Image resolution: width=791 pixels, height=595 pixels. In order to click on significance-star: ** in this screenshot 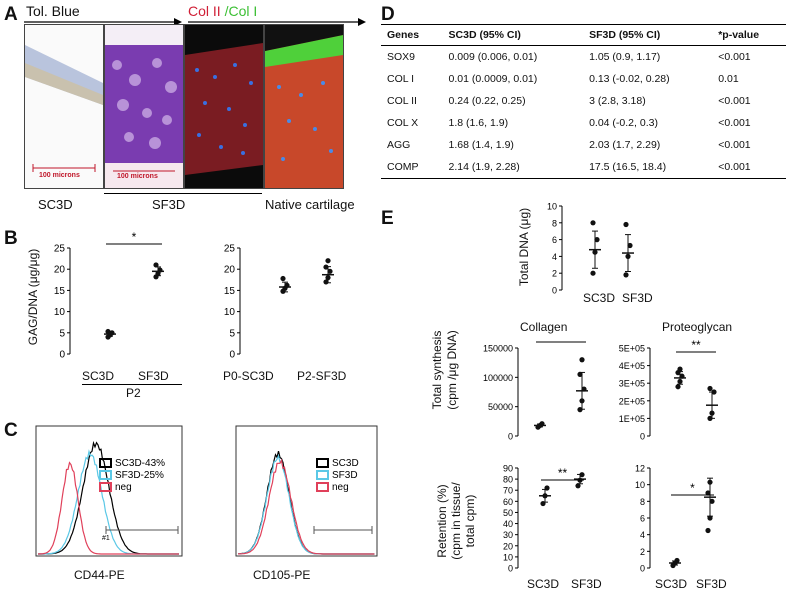, I will do `click(696, 345)`.